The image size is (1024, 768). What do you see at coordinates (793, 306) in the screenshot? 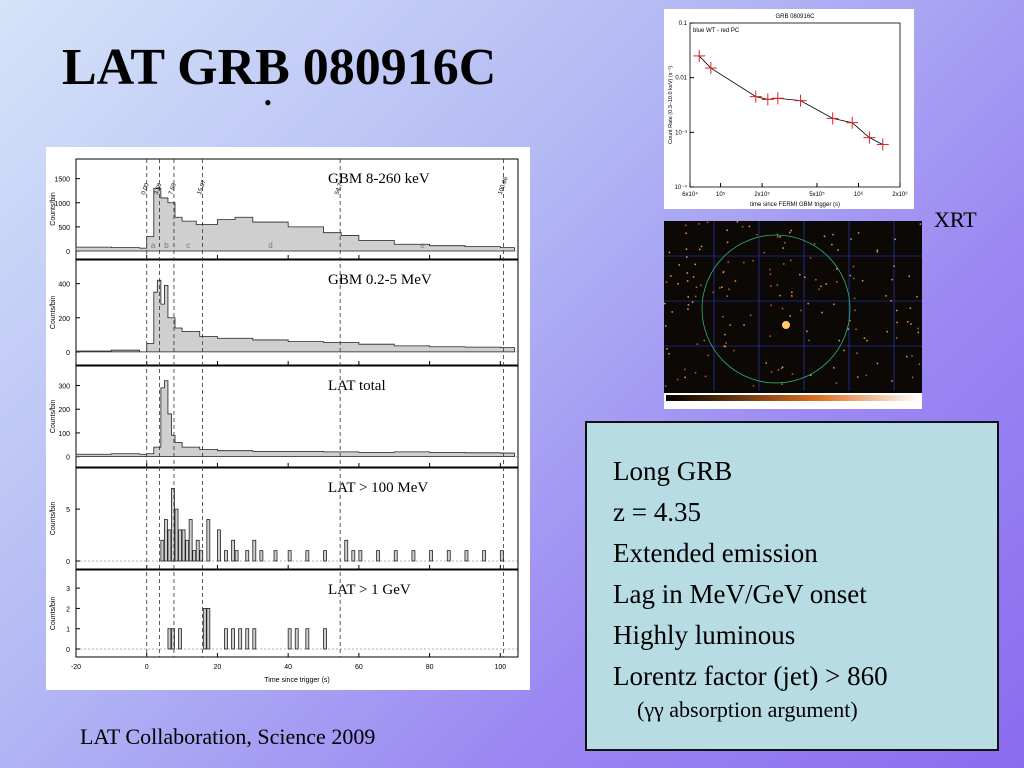
I see `sky-background` at bounding box center [793, 306].